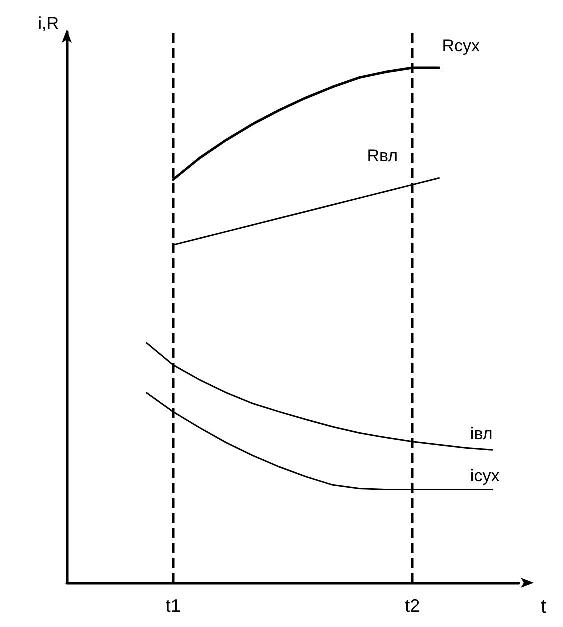 Image resolution: width=563 pixels, height=627 pixels. What do you see at coordinates (481, 434) in the screenshot?
I see `series-label: iвл` at bounding box center [481, 434].